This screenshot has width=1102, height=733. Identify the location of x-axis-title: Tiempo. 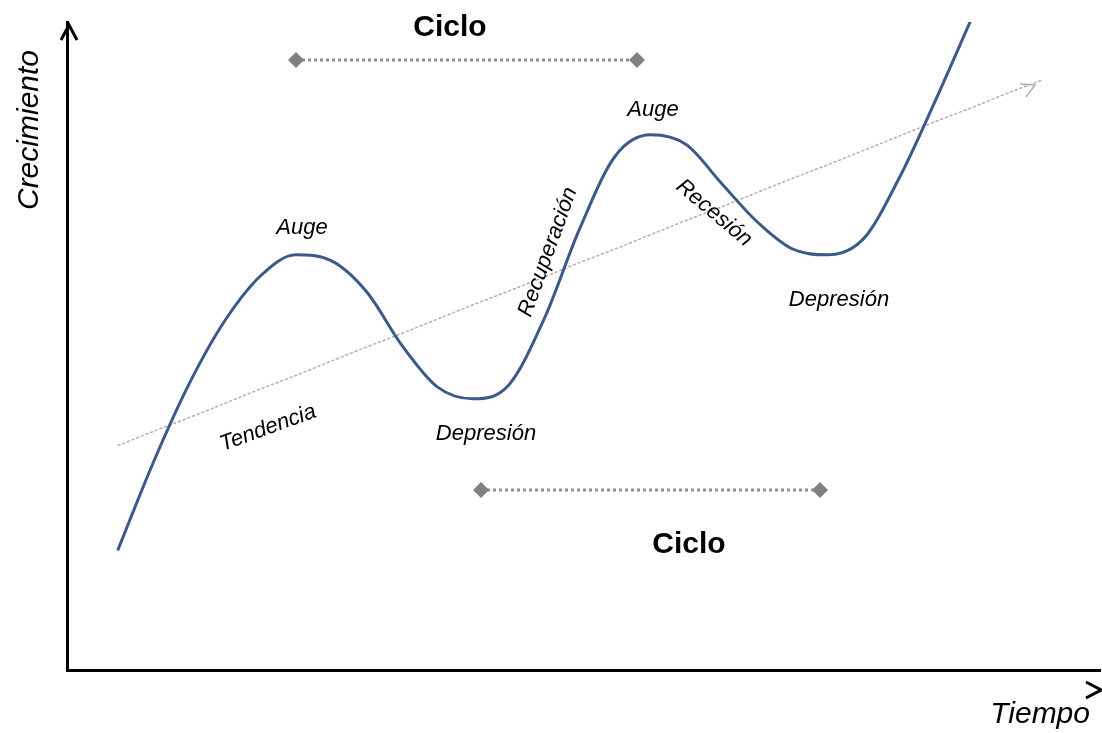
(1040, 713).